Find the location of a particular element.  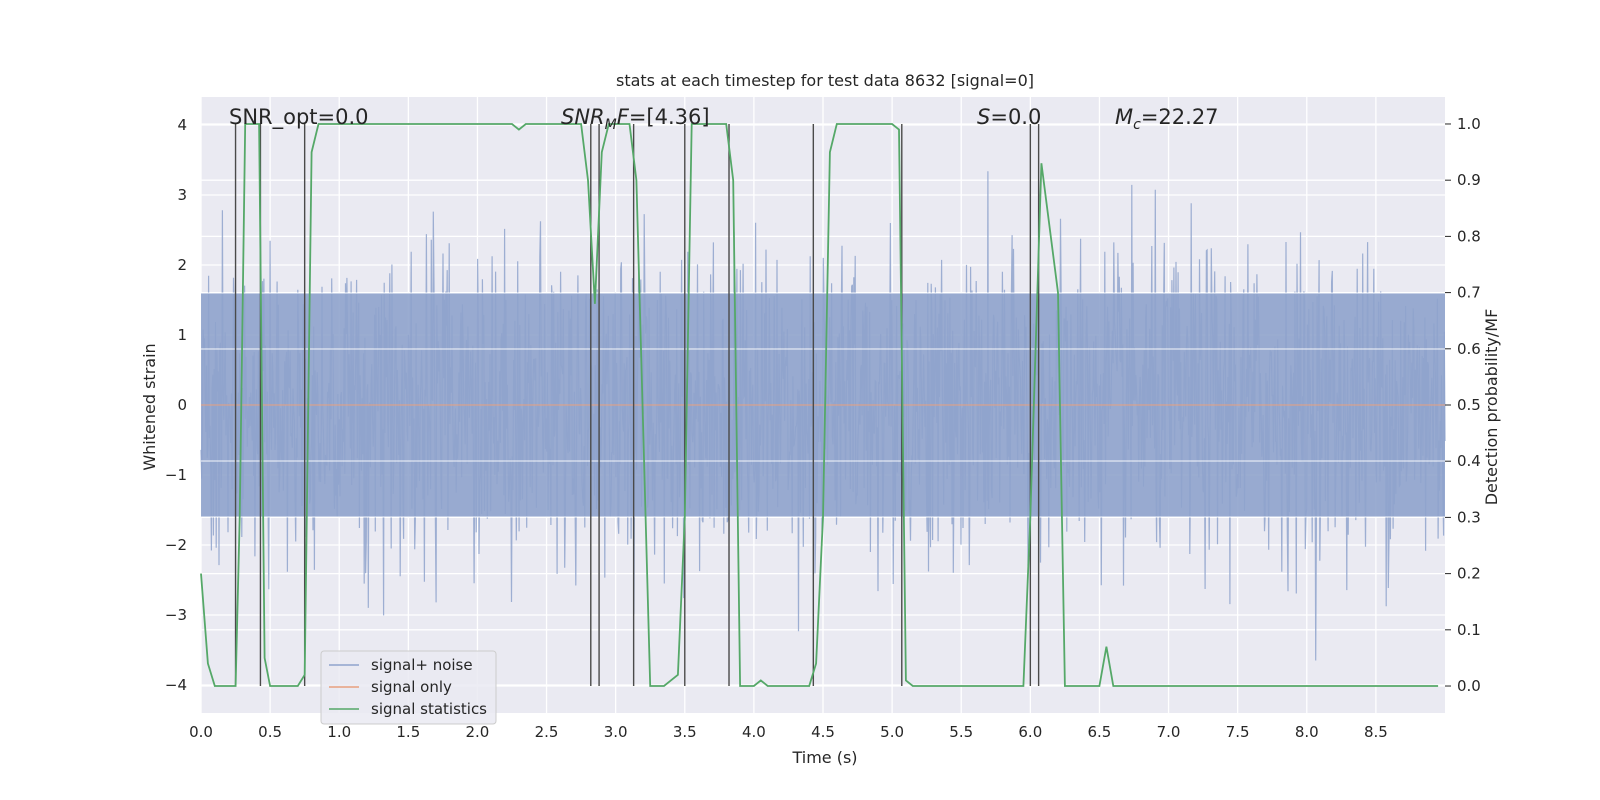

x-axis-title: Time (s) is located at coordinates (824, 757).